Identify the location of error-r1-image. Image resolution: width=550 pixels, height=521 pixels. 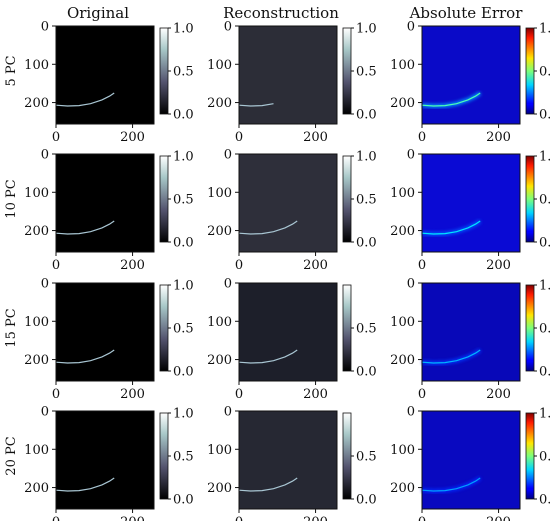
(471, 75).